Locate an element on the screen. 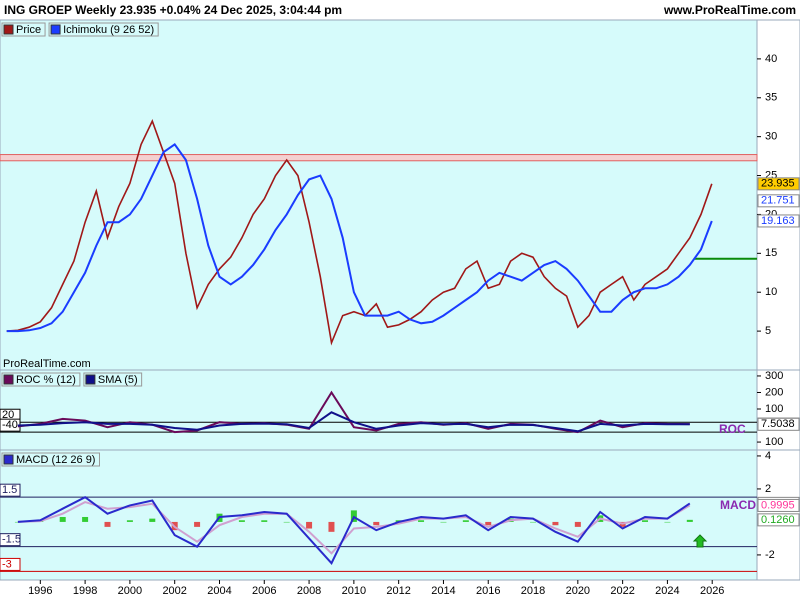  price-label: 0.1260 is located at coordinates (778, 520).